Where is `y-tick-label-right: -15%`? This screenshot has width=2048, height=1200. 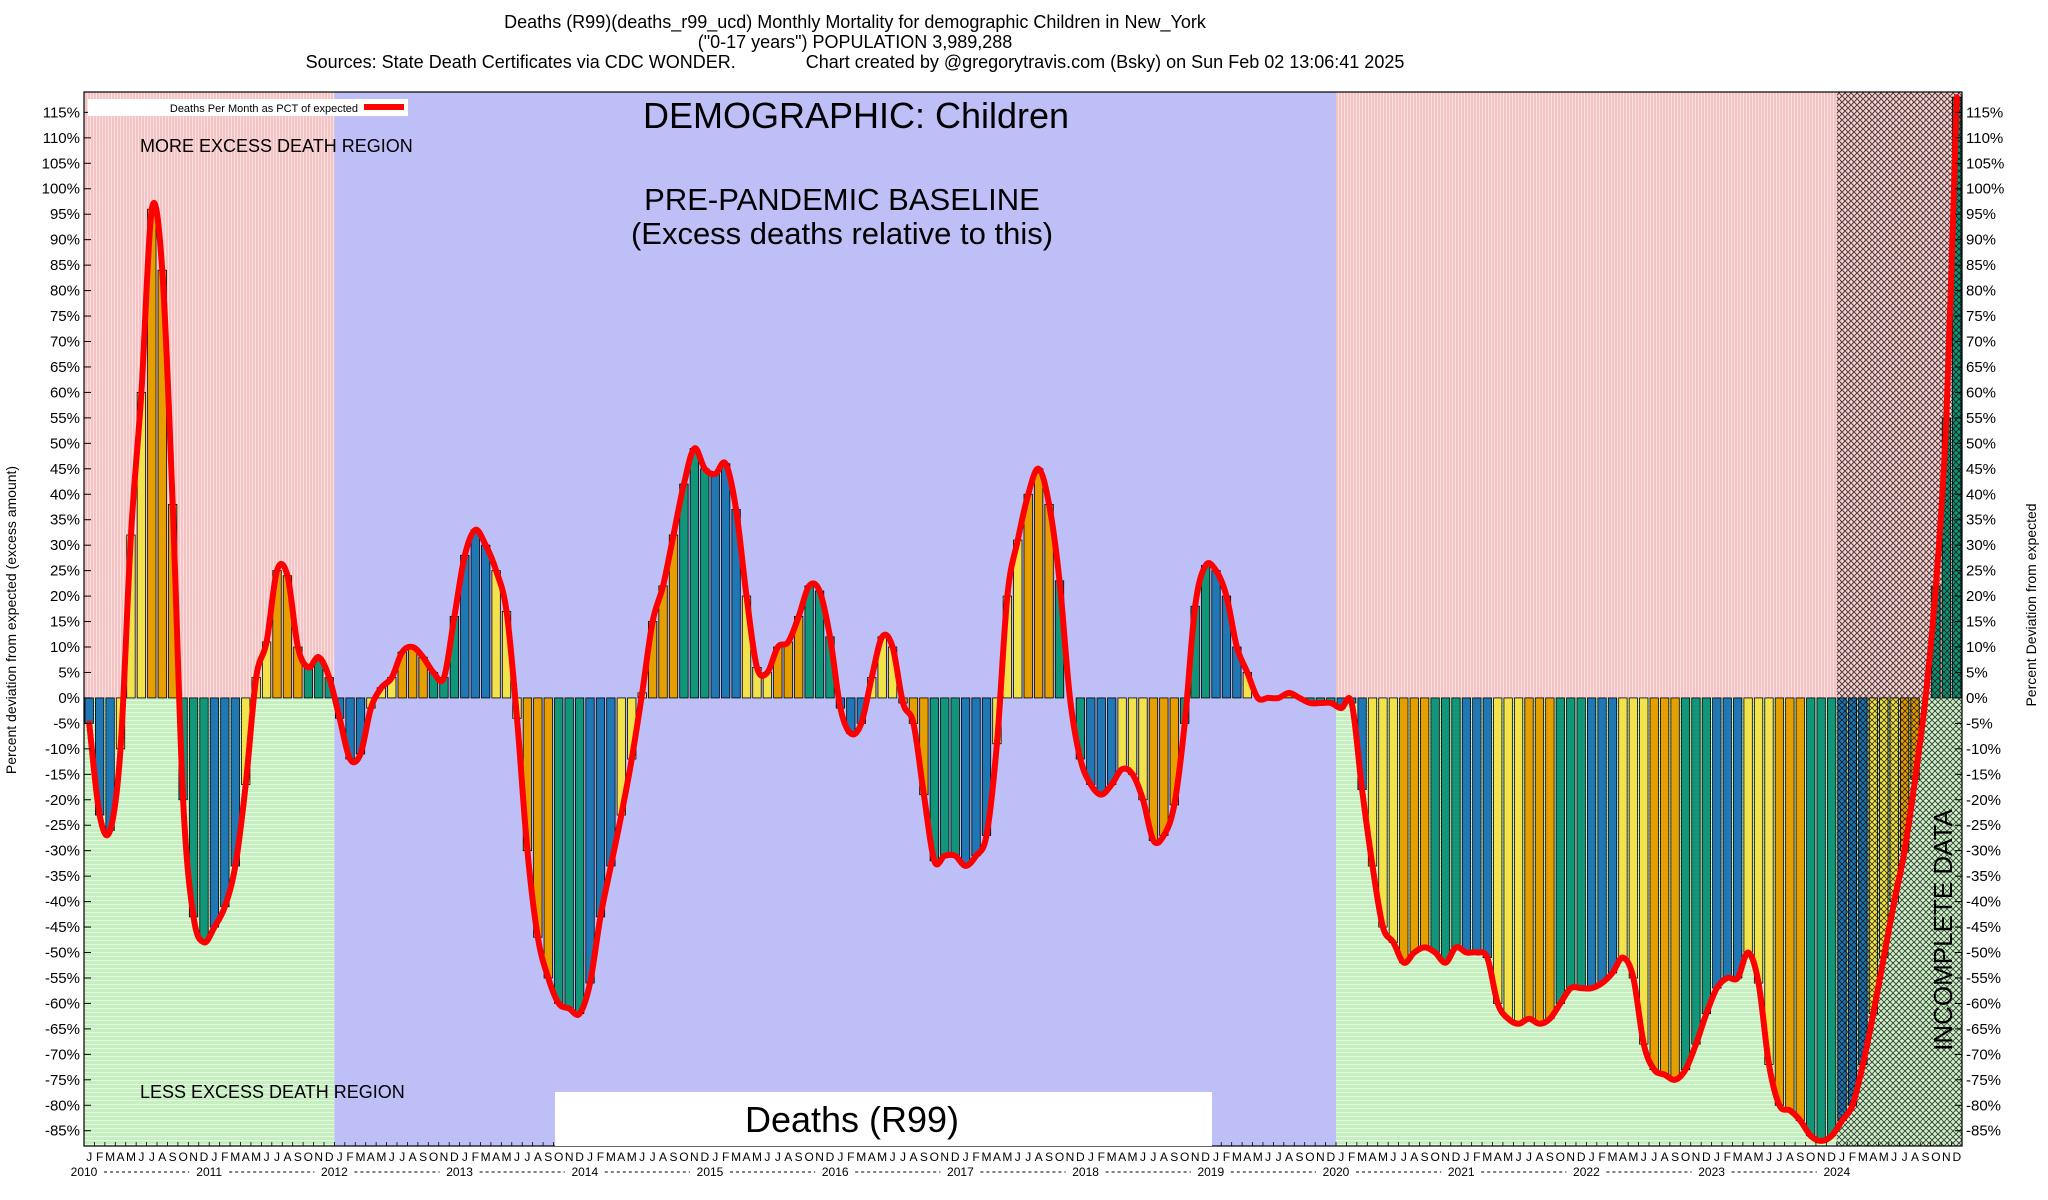
y-tick-label-right: -15% is located at coordinates (1983, 774).